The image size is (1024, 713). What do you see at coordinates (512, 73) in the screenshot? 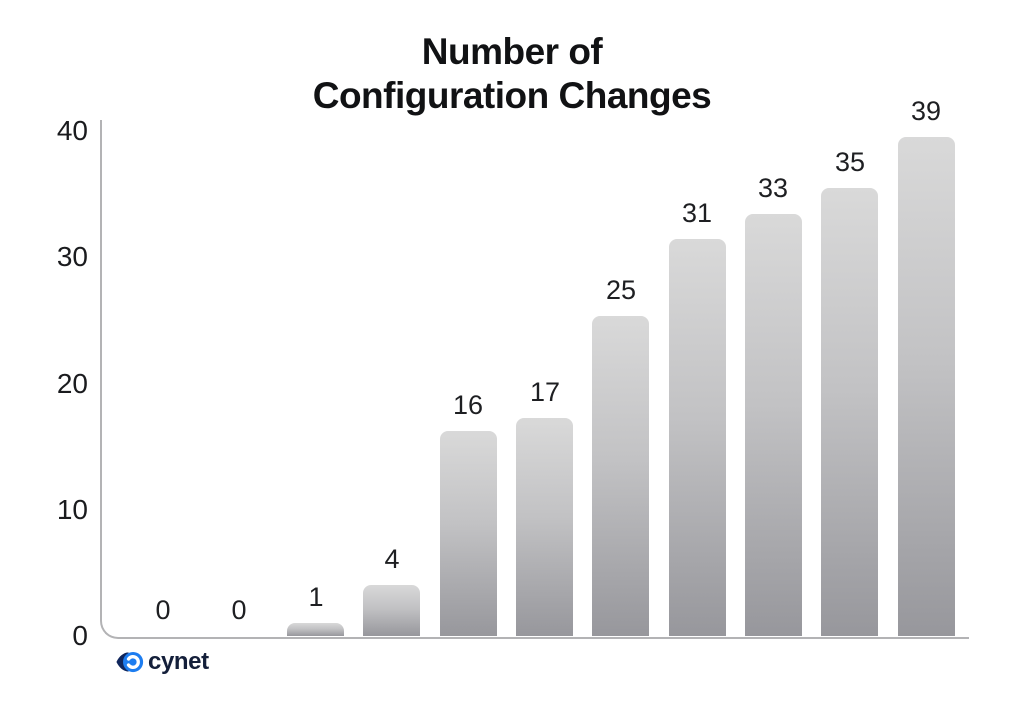
I see `chart-title: Number of Configuration Changes` at bounding box center [512, 73].